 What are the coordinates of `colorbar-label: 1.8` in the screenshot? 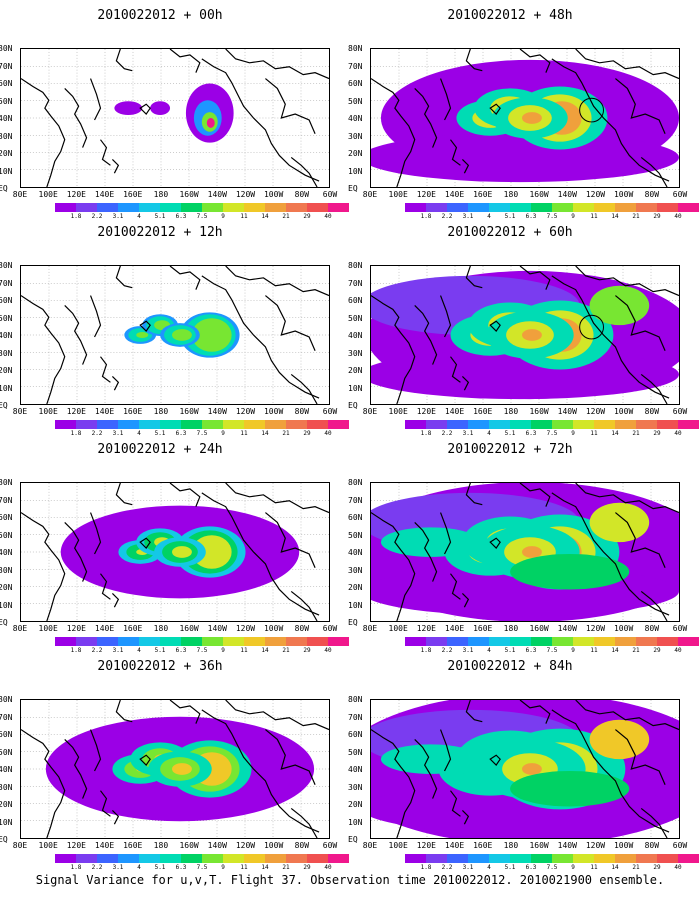 It's located at (426, 867).